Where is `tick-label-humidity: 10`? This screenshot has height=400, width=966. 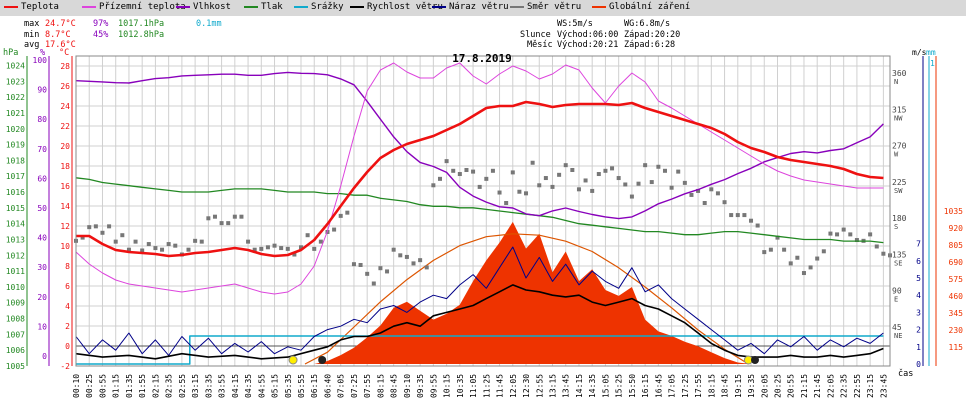 tick-label-humidity: 10 is located at coordinates (42, 326).